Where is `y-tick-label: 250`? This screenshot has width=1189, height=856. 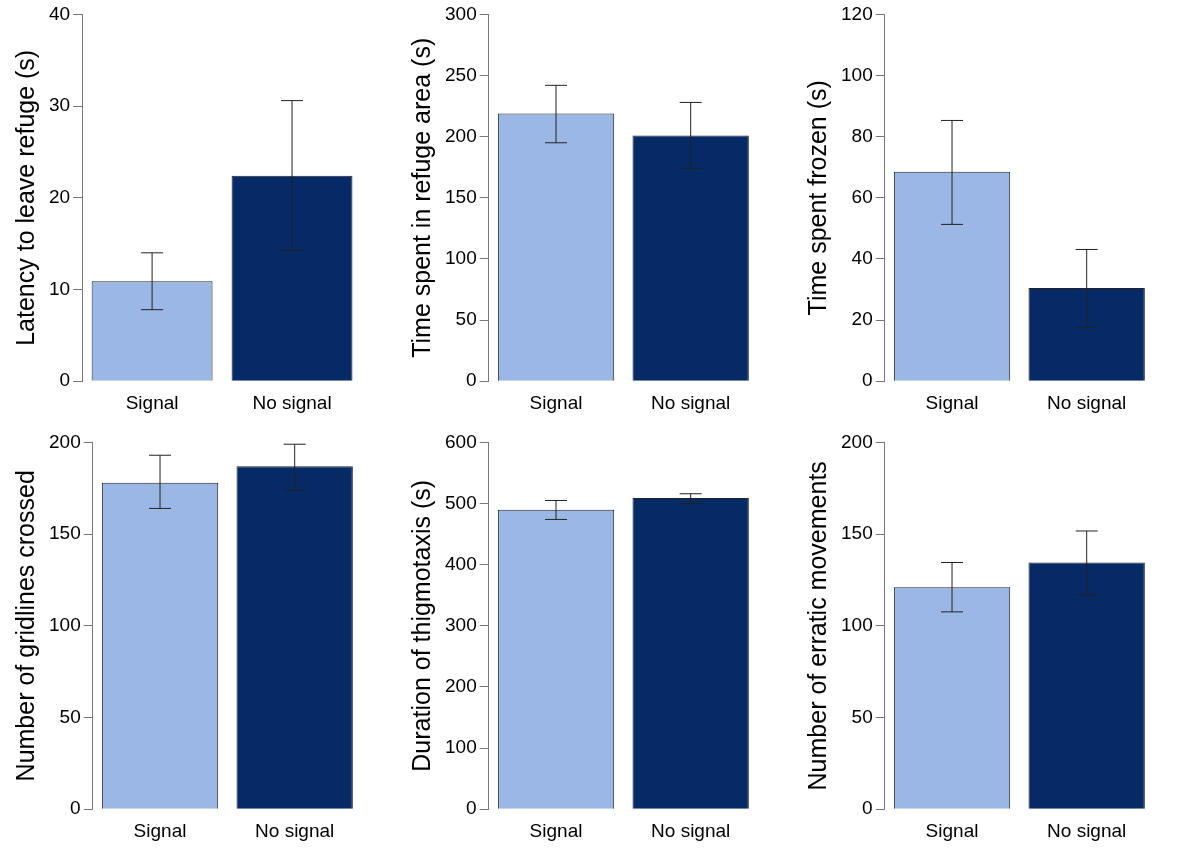 y-tick-label: 250 is located at coordinates (461, 74).